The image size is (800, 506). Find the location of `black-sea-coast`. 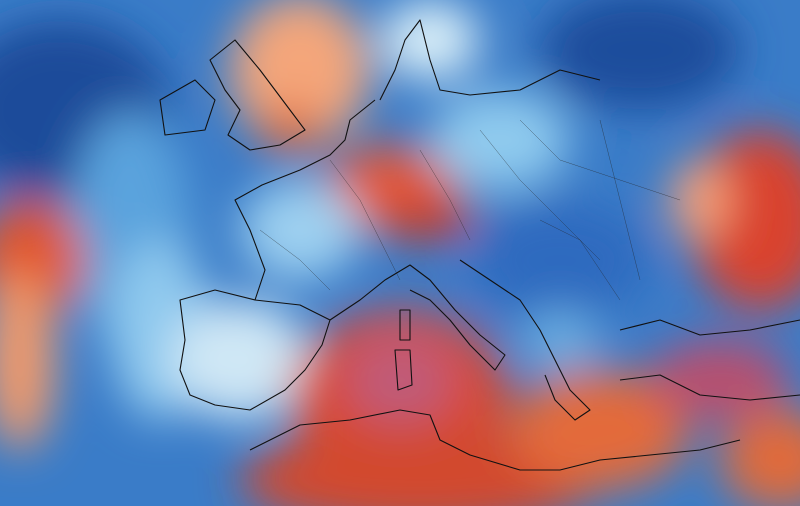

black-sea-coast is located at coordinates (709, 327).